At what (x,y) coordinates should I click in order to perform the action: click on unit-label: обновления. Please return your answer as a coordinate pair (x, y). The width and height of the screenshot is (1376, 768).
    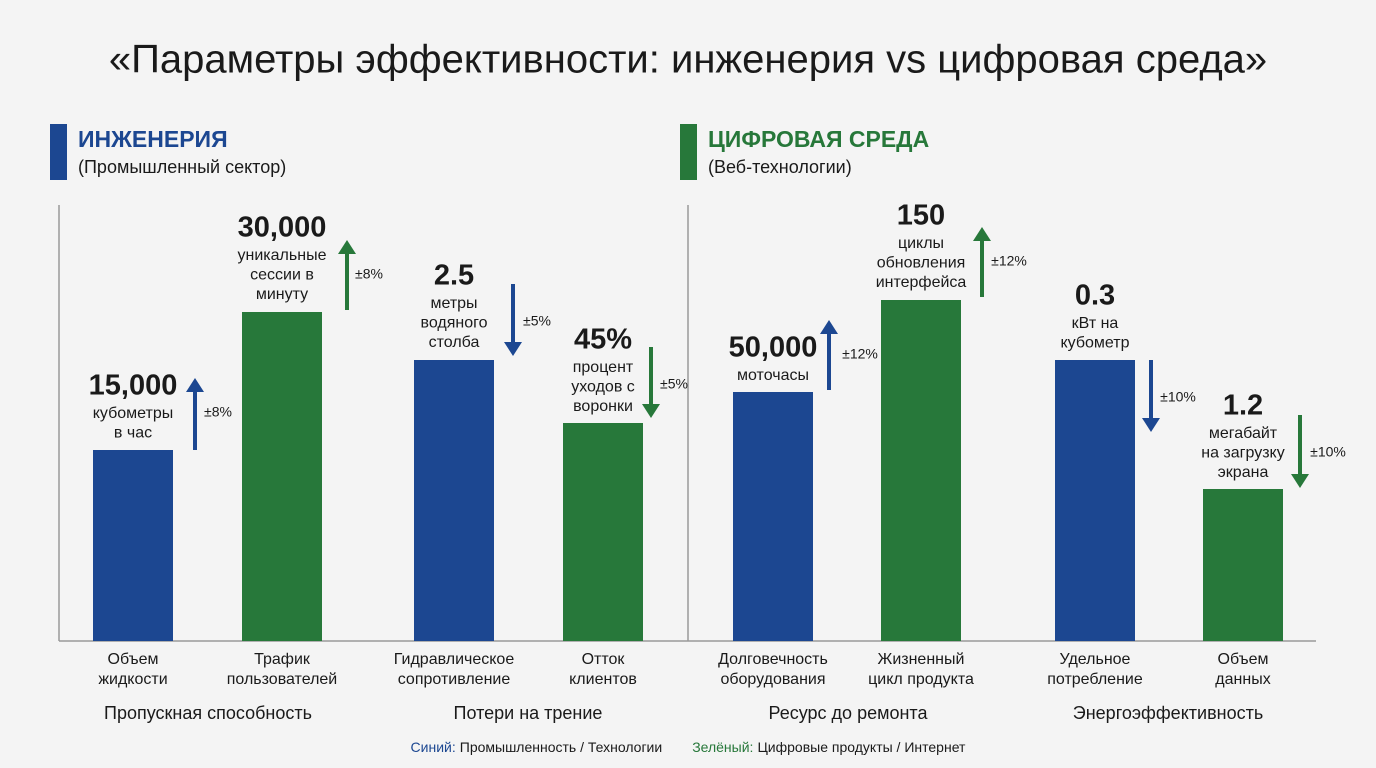
    Looking at the image, I should click on (921, 263).